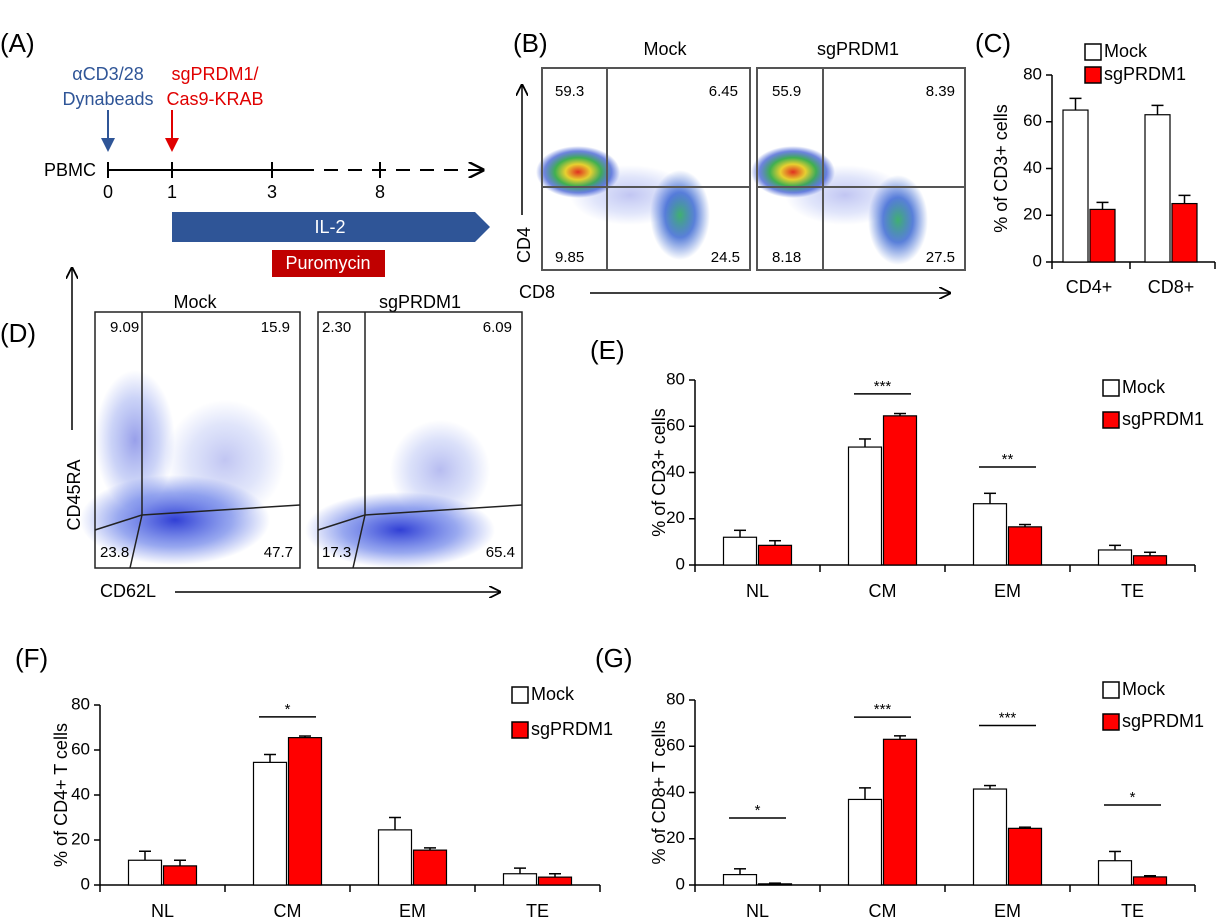  I want to click on quadrant-value: 59.3, so click(569, 91).